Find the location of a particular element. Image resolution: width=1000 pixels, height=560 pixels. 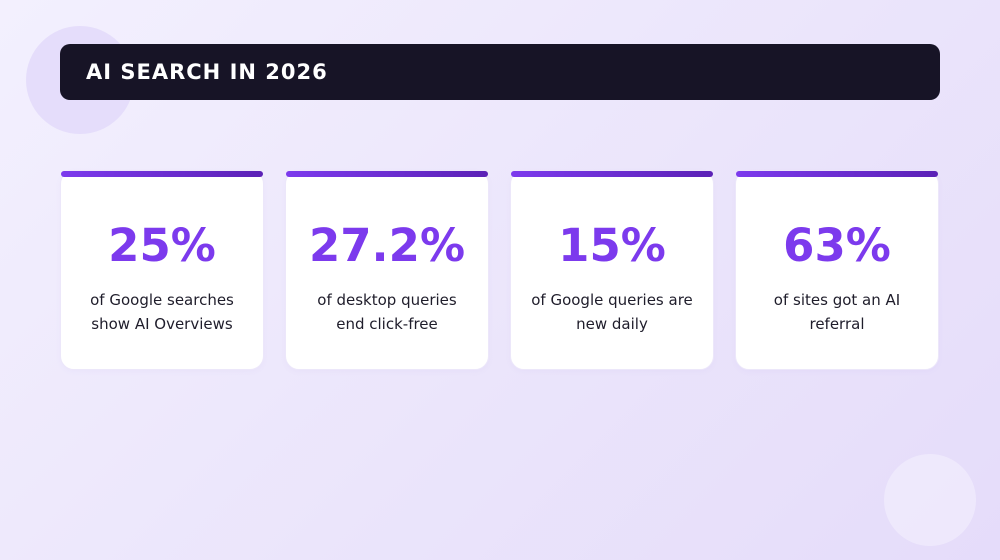

decorative-circle is located at coordinates (930, 500).